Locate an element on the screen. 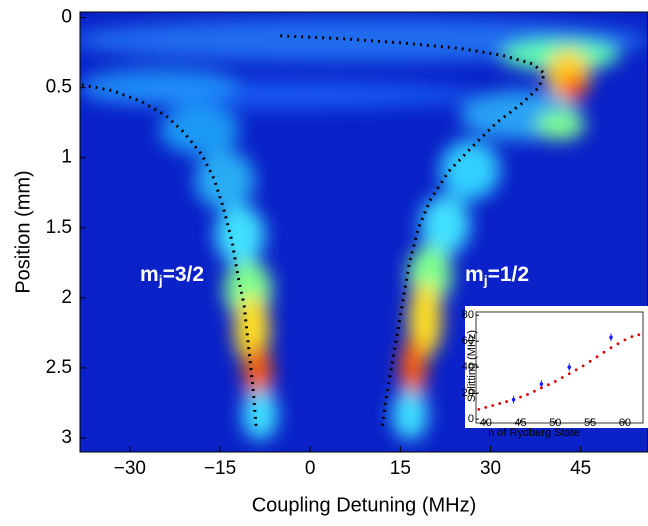  y-tick-label: 2.5 is located at coordinates (59, 367).